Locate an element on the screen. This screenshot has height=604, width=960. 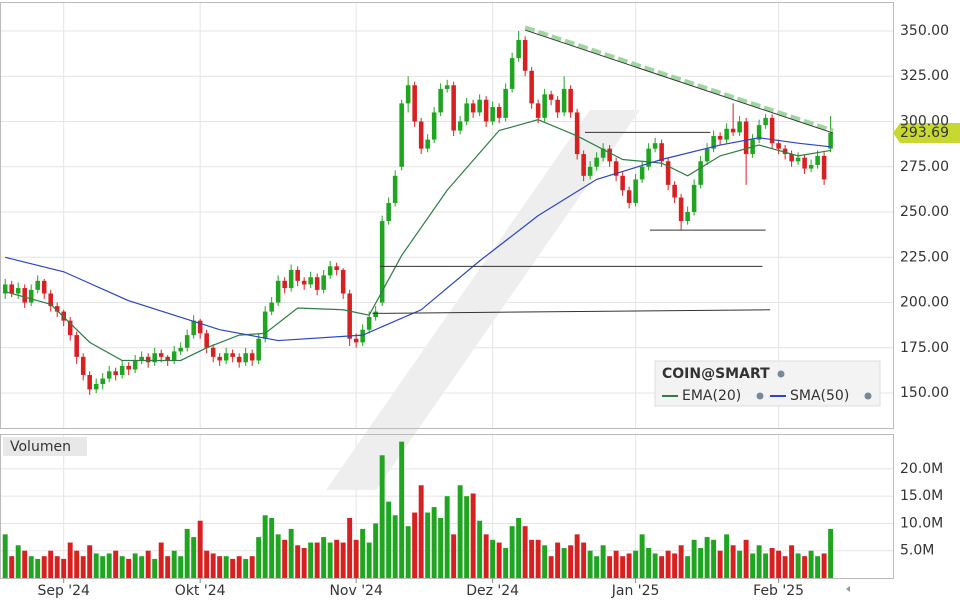
legend-label: EMA(20) is located at coordinates (711, 396).